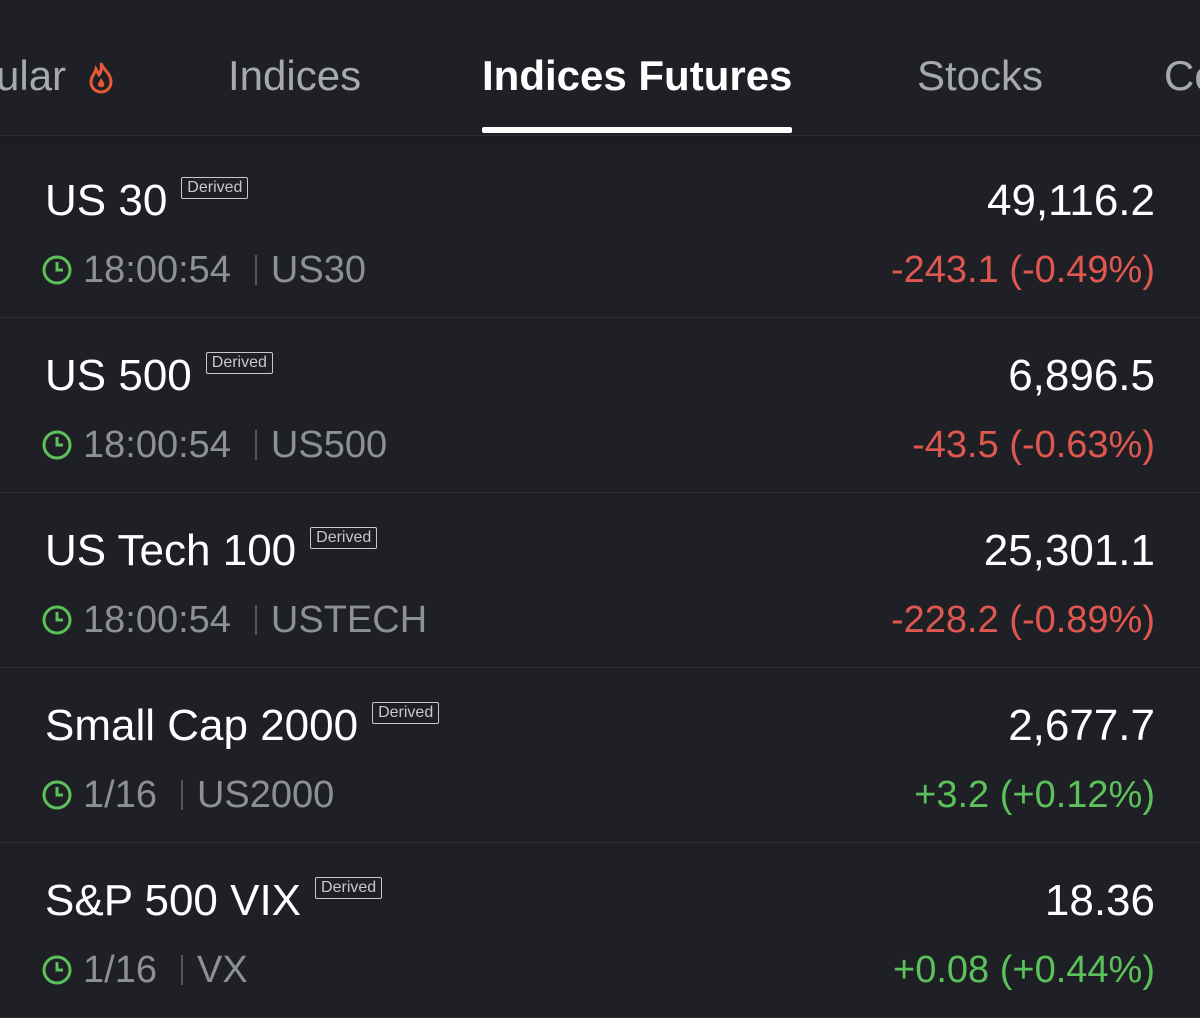  I want to click on change: +3.2 (+0.12%), so click(1034, 795).